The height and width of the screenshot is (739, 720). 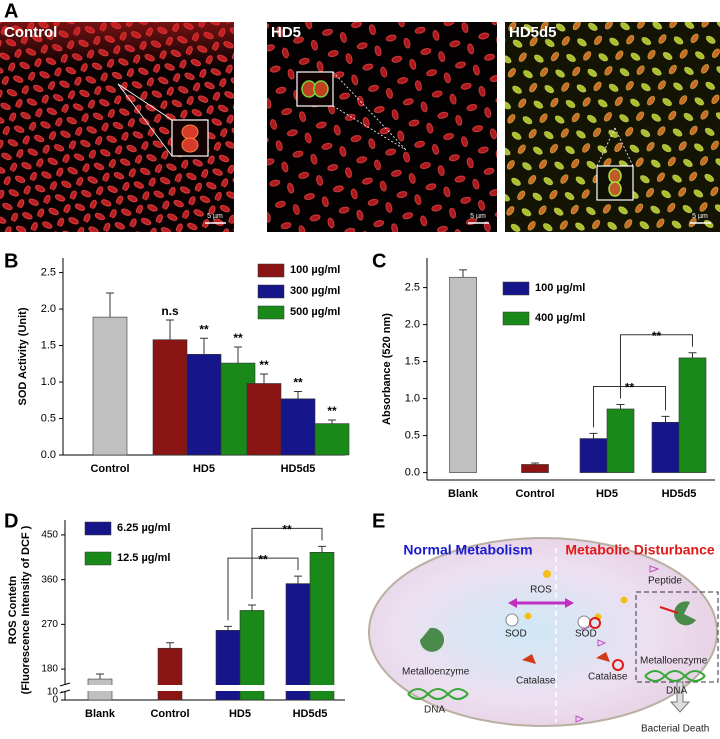 I want to click on legend-label: 400 µg/ml, so click(x=560, y=318).